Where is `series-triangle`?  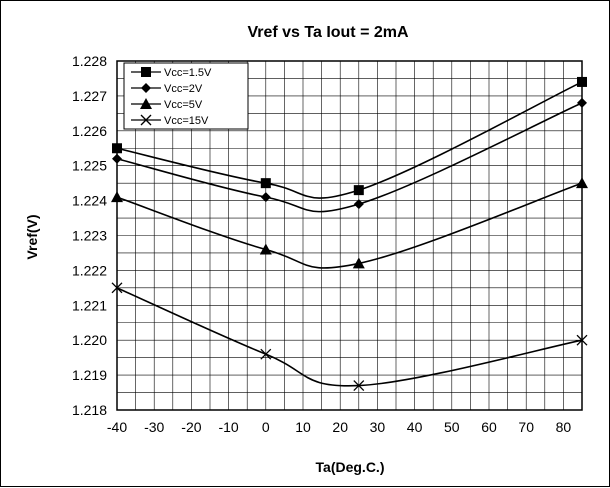 series-triangle is located at coordinates (349, 223).